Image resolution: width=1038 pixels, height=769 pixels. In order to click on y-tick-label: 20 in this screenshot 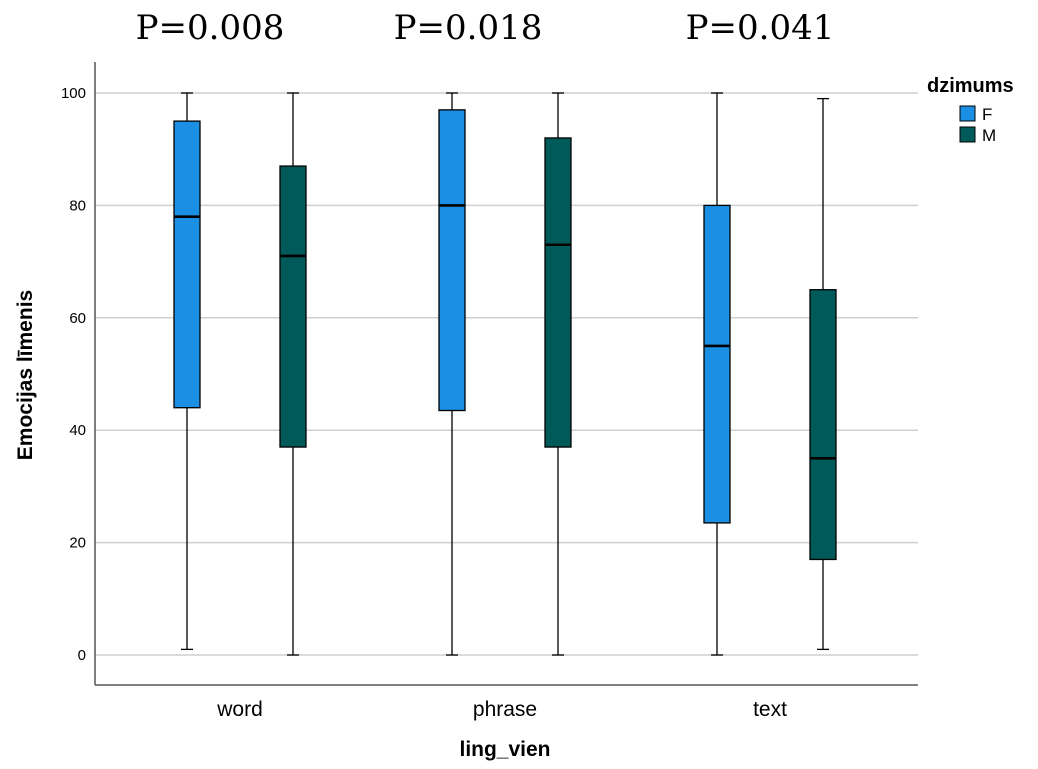, I will do `click(77, 543)`.